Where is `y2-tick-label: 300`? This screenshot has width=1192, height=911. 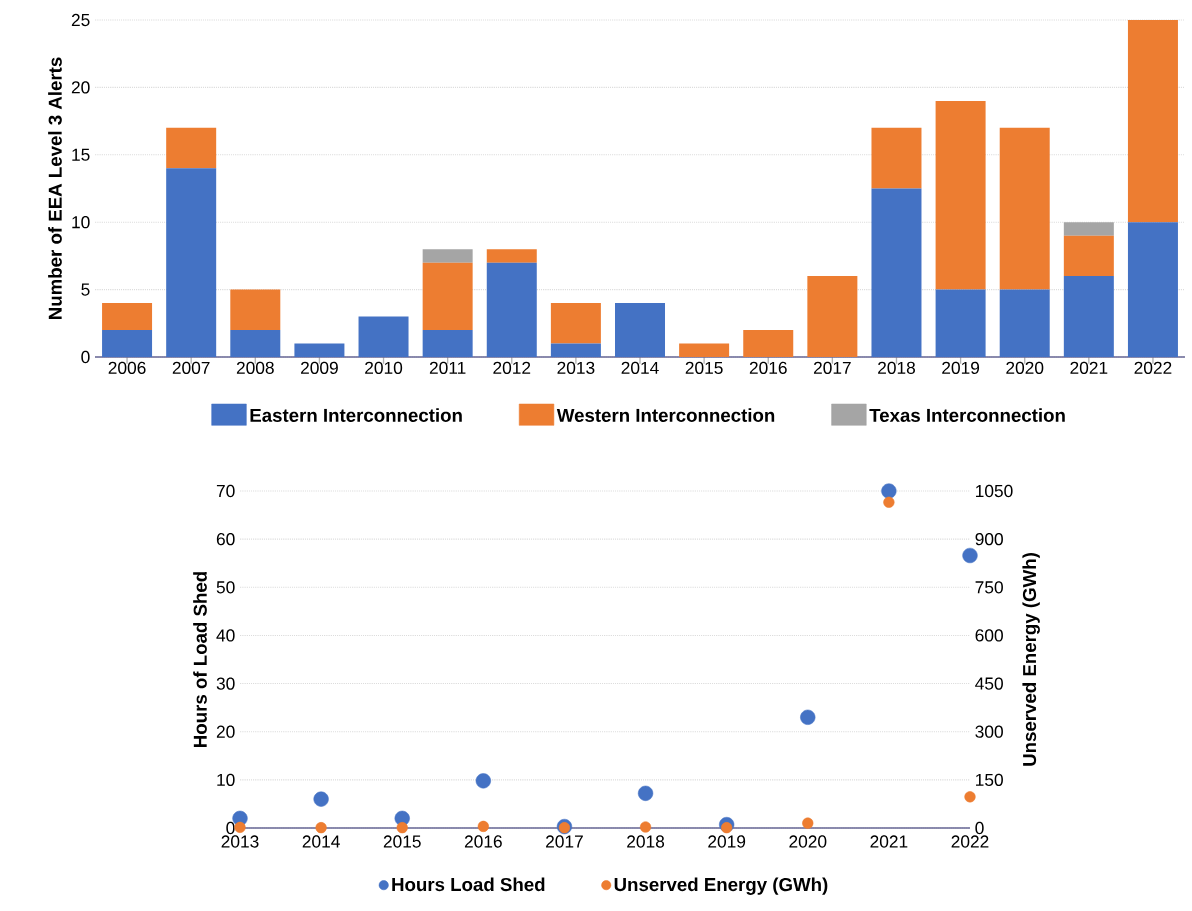
y2-tick-label: 300 is located at coordinates (989, 731).